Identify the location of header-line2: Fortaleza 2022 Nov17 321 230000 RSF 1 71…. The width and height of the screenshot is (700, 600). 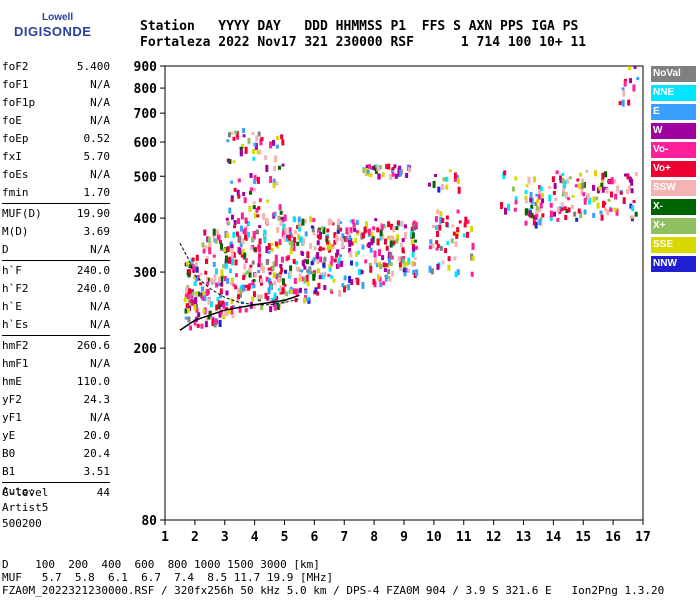
(363, 42).